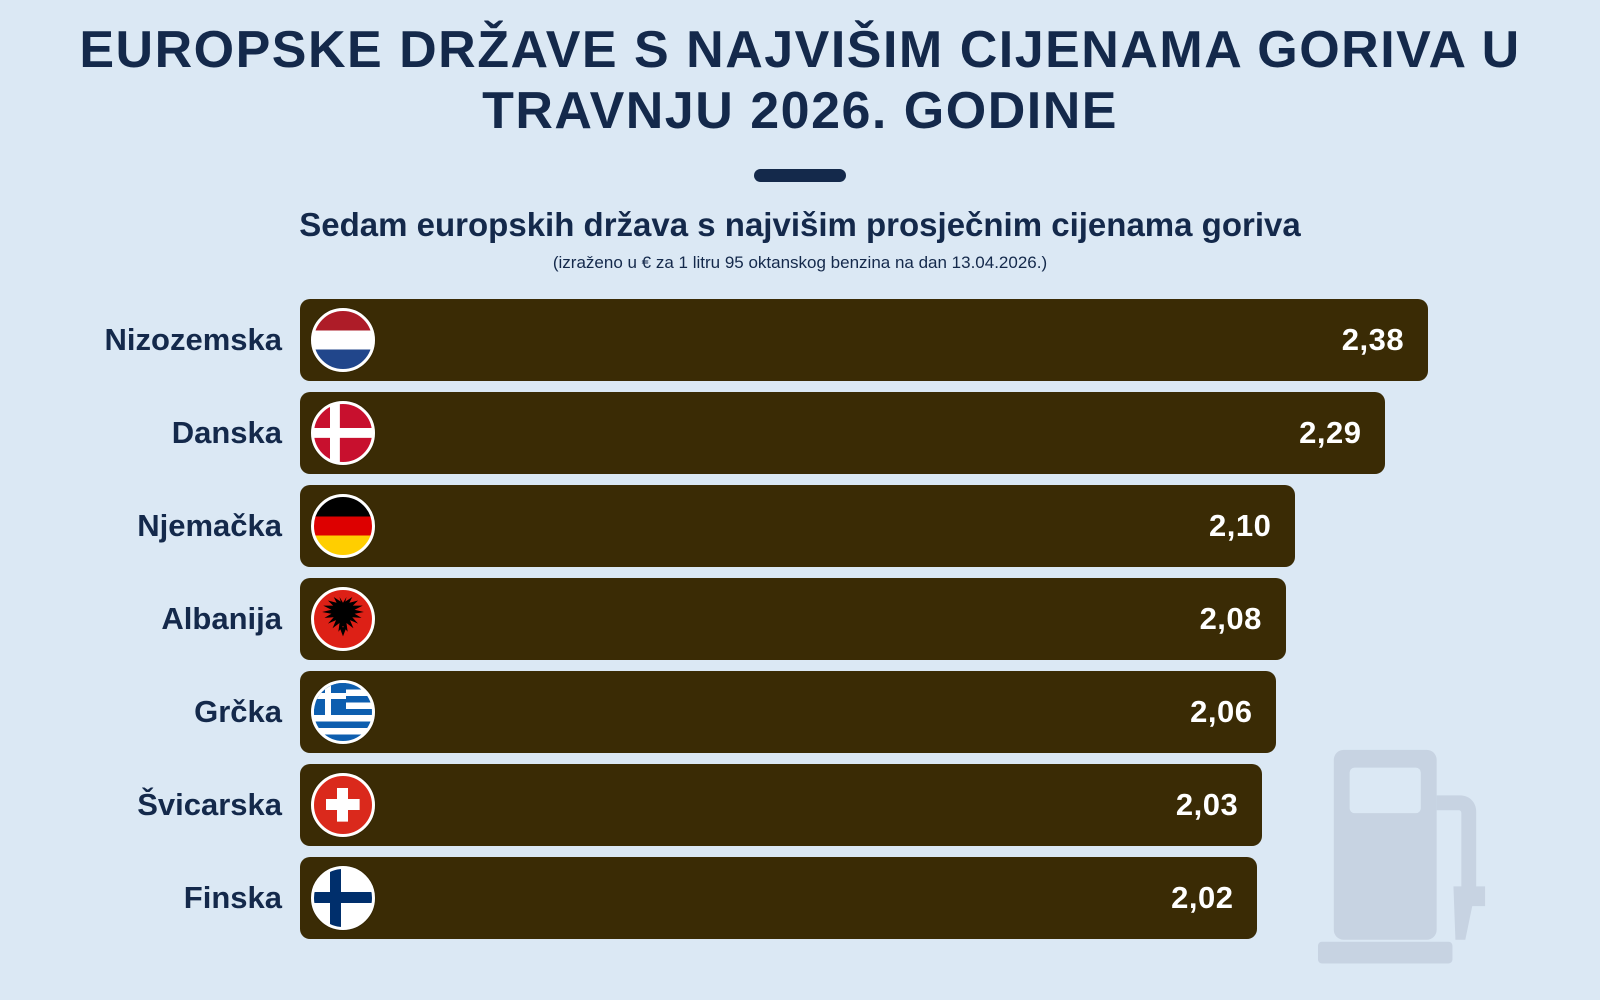  I want to click on bar-row: Nizozemska 2,38, so click(800, 339).